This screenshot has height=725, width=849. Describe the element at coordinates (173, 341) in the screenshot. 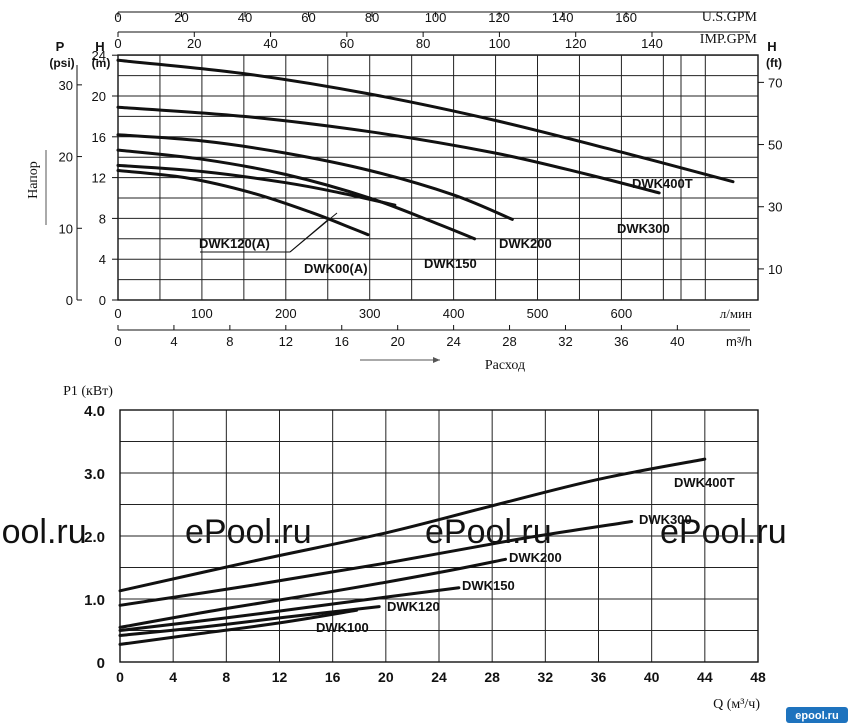

I see `m3h-tick-label: 4` at that location.